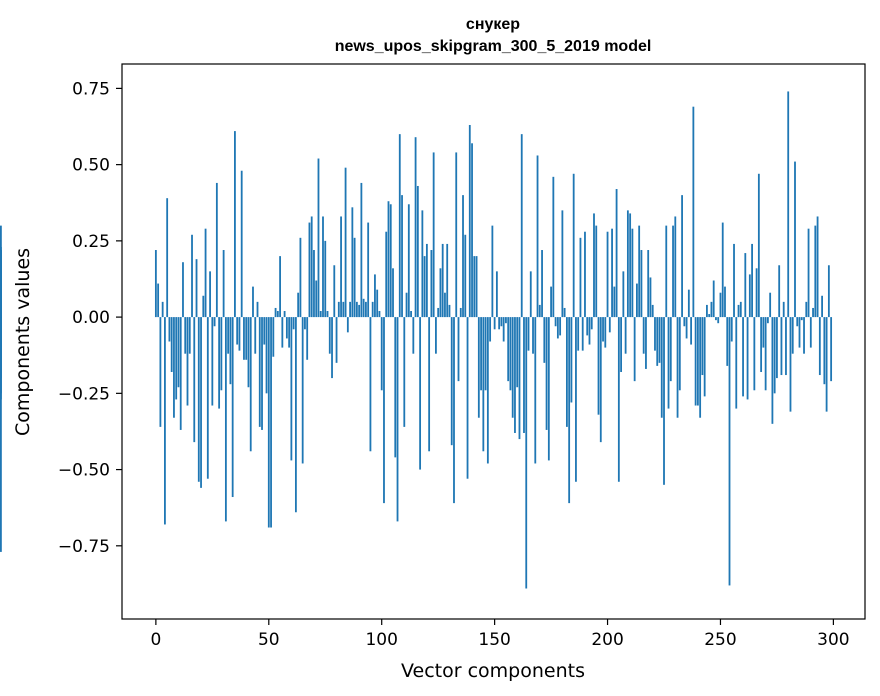  Describe the element at coordinates (720, 640) in the screenshot. I see `x-tick-label: 250` at that location.